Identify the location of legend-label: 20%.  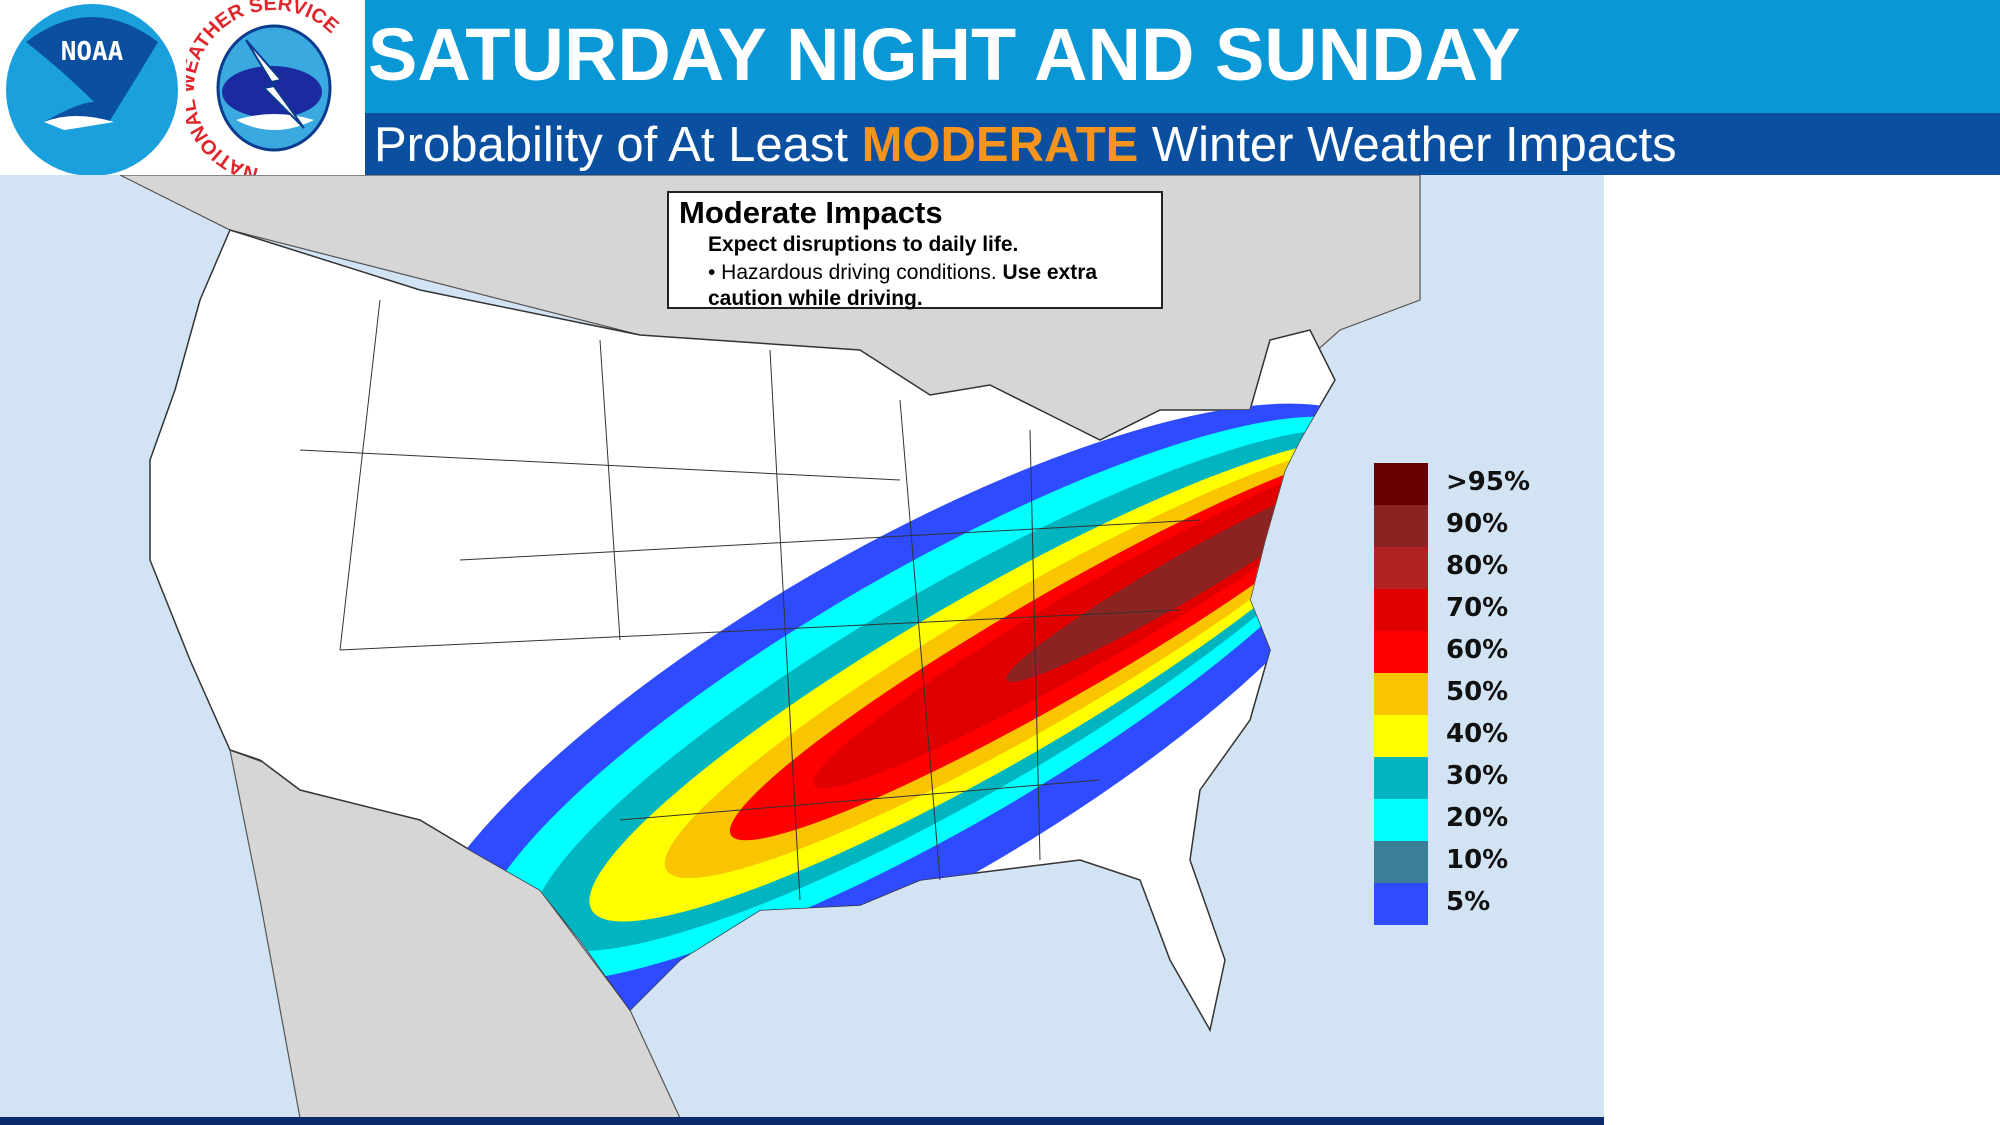
(1477, 818).